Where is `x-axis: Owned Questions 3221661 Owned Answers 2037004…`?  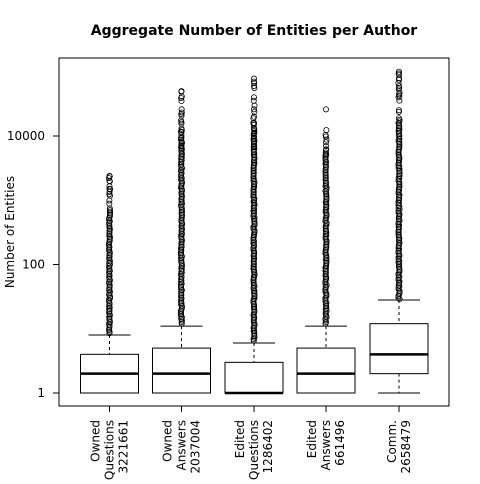 x-axis: Owned Questions 3221661 Owned Answers 2037004… is located at coordinates (251, 443).